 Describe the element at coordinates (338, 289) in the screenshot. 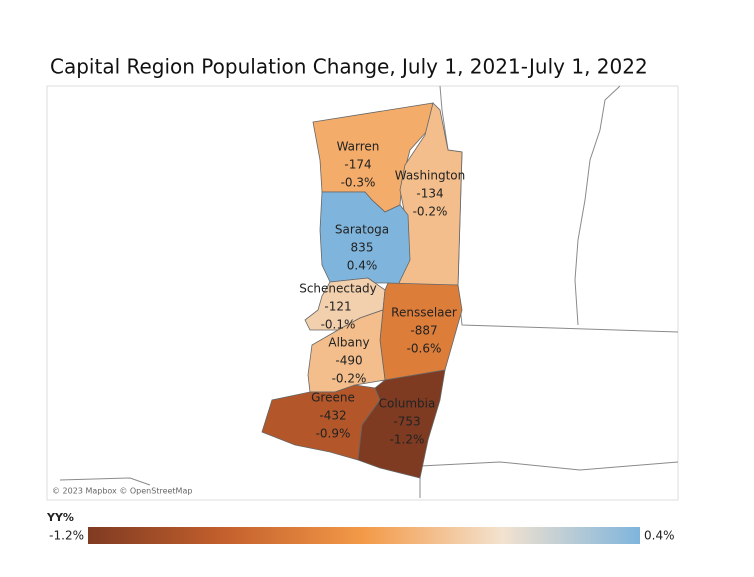

I see `county-name: Schenectady` at that location.